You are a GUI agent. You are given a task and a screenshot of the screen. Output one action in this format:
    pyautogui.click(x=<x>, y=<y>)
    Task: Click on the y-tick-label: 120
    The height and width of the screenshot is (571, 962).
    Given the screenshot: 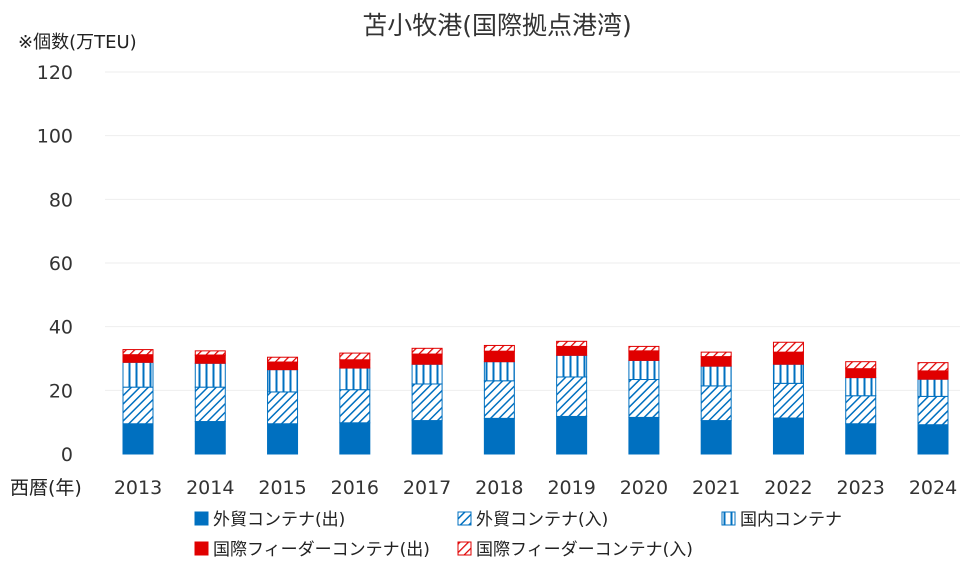 What is the action you would take?
    pyautogui.click(x=55, y=73)
    